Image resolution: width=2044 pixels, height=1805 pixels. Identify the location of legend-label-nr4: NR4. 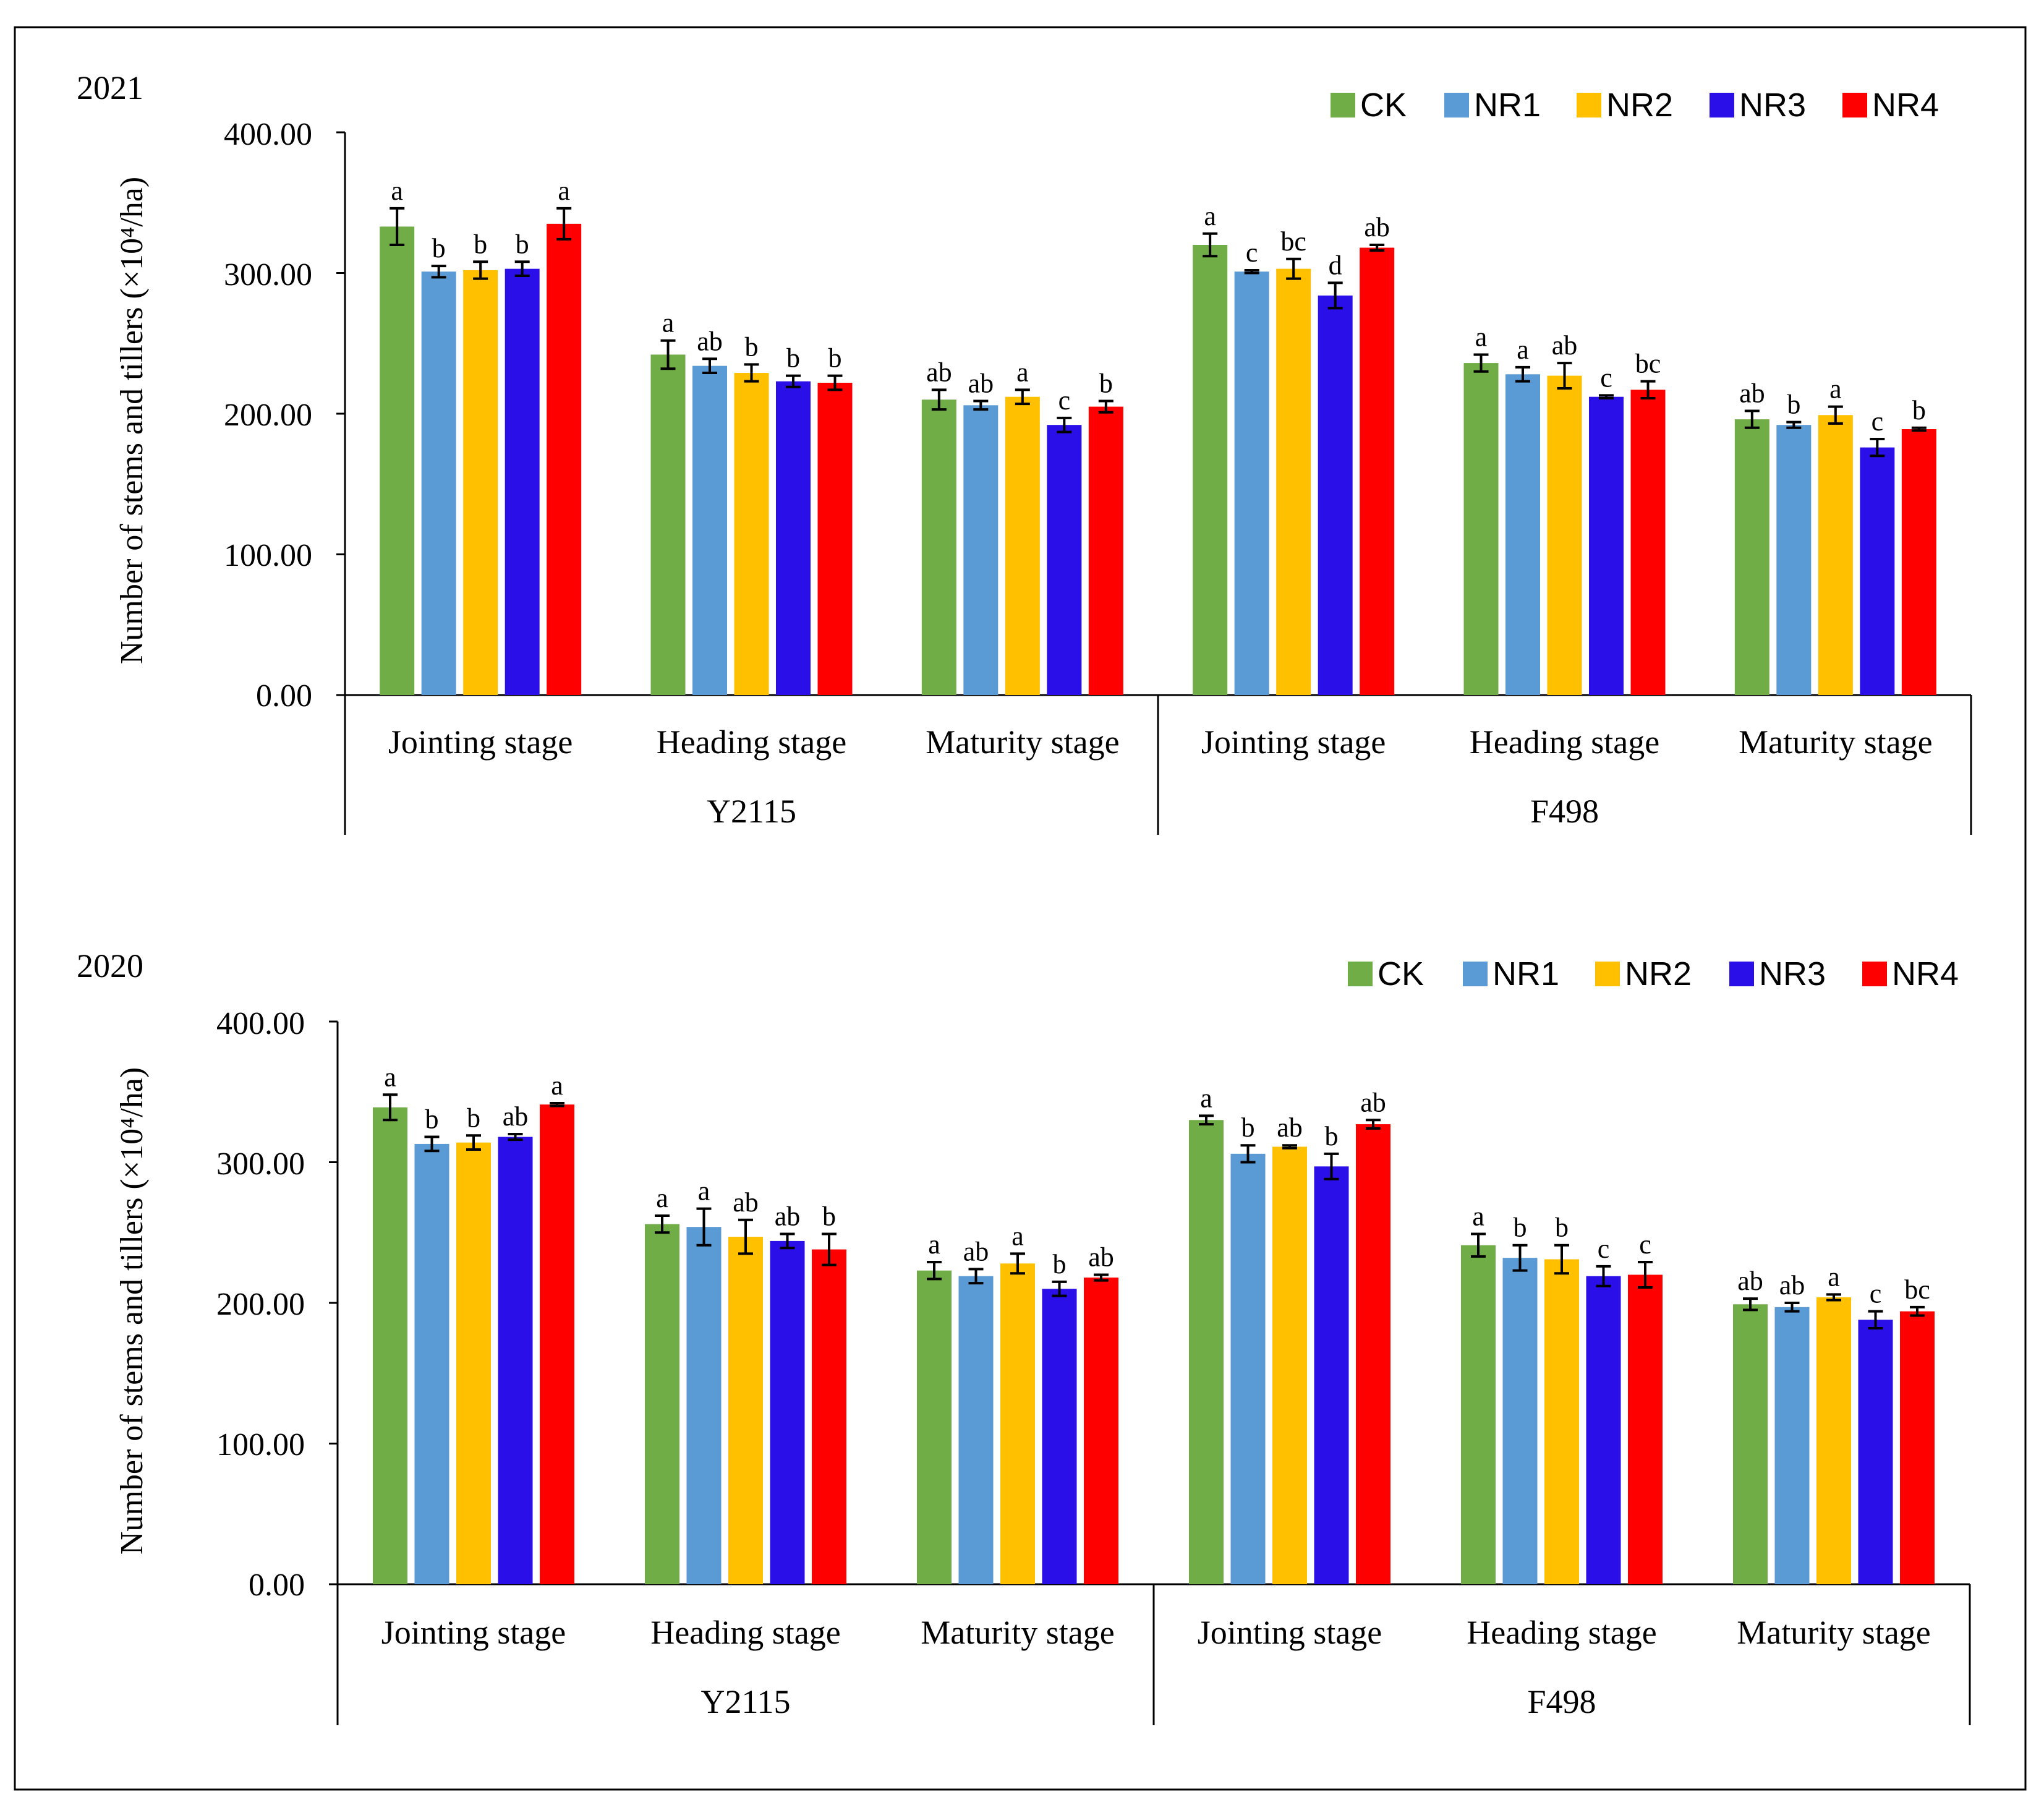
(1905, 105).